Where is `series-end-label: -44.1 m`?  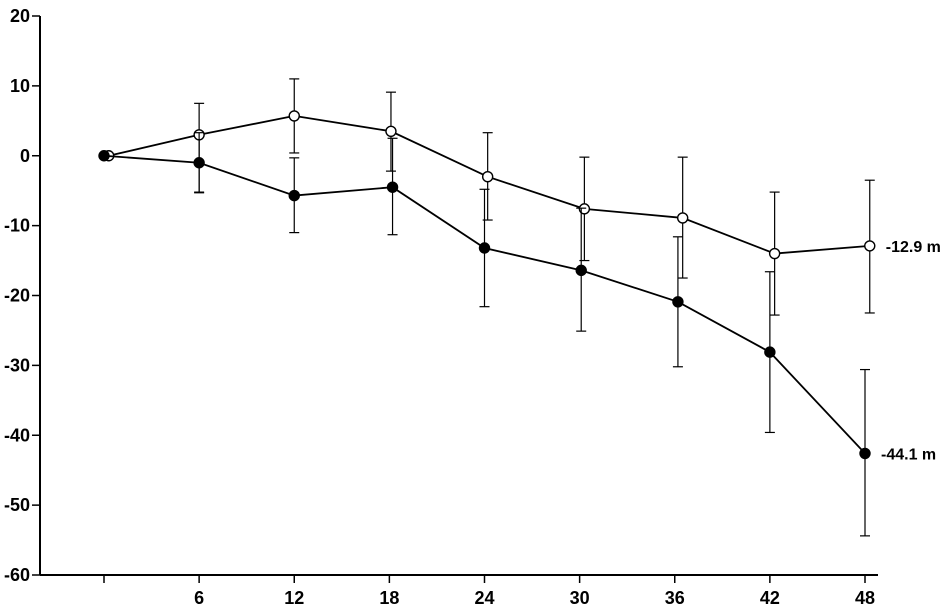
series-end-label: -44.1 m is located at coordinates (908, 454).